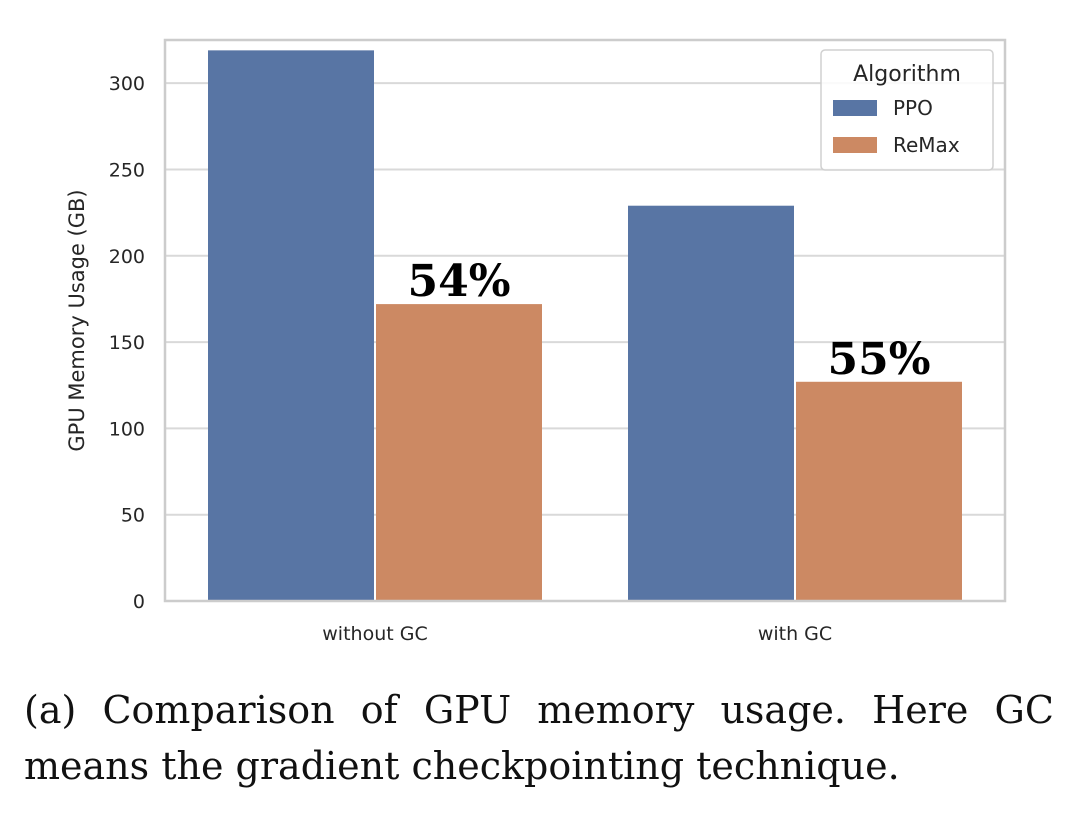  I want to click on y-tick-label: 150, so click(127, 343).